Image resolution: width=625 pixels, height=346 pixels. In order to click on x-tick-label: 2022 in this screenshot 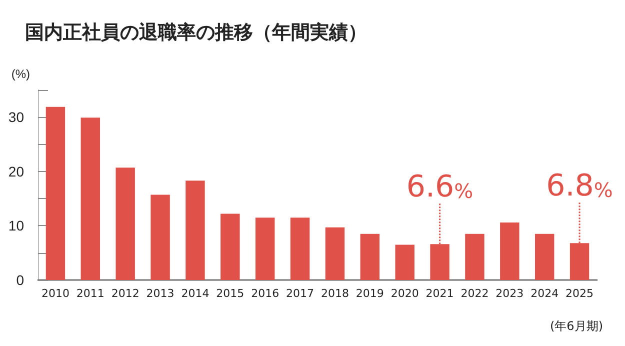, I will do `click(474, 293)`.